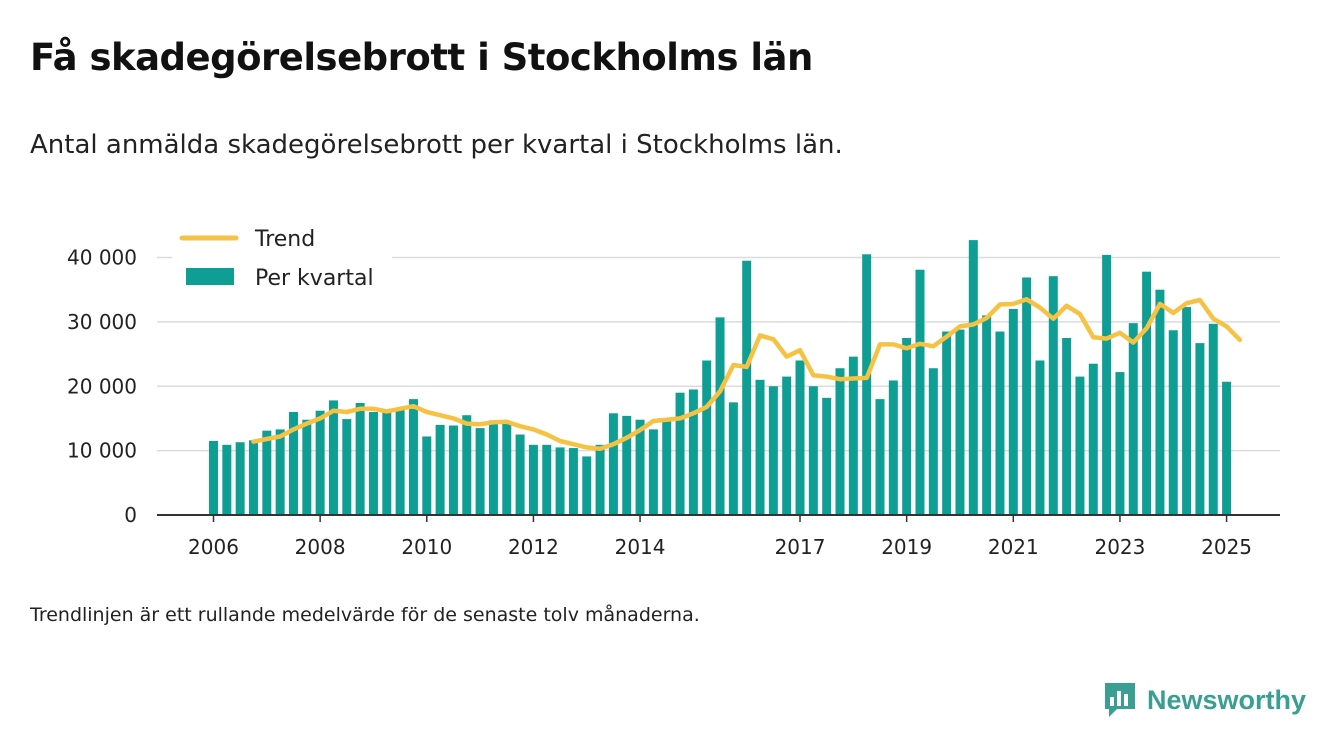  Describe the element at coordinates (906, 547) in the screenshot. I see `x-tick-label-2019: 2019` at that location.